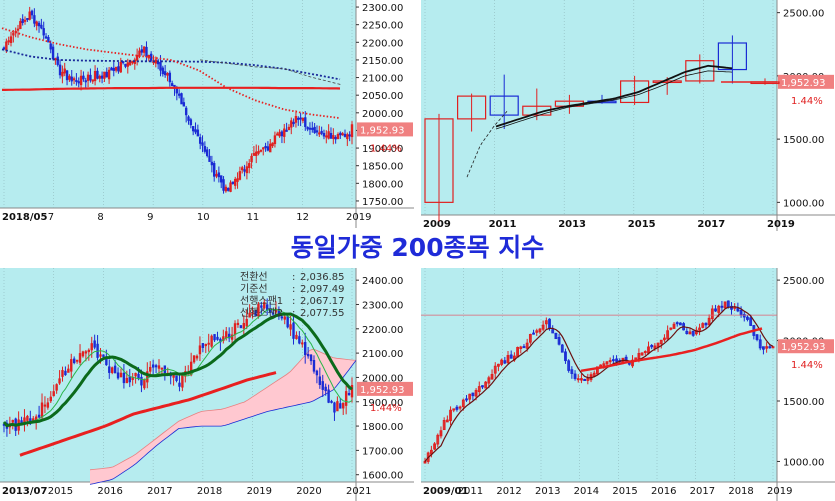 The width and height of the screenshot is (835, 501). I want to click on x-tick-label: 2015, so click(60, 491).